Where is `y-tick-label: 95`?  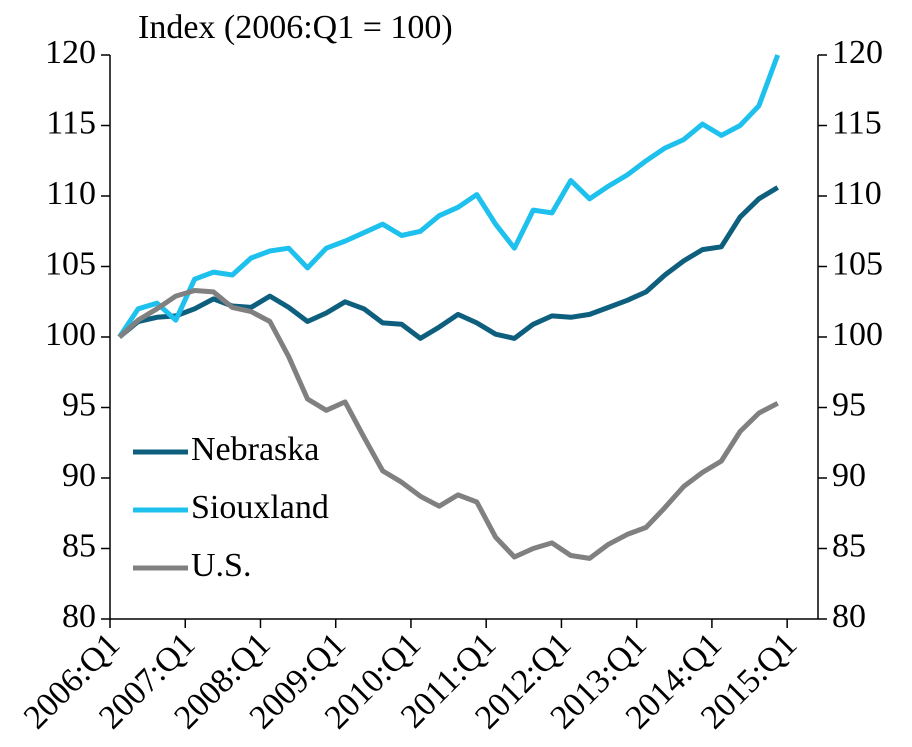
y-tick-label: 95 is located at coordinates (79, 404).